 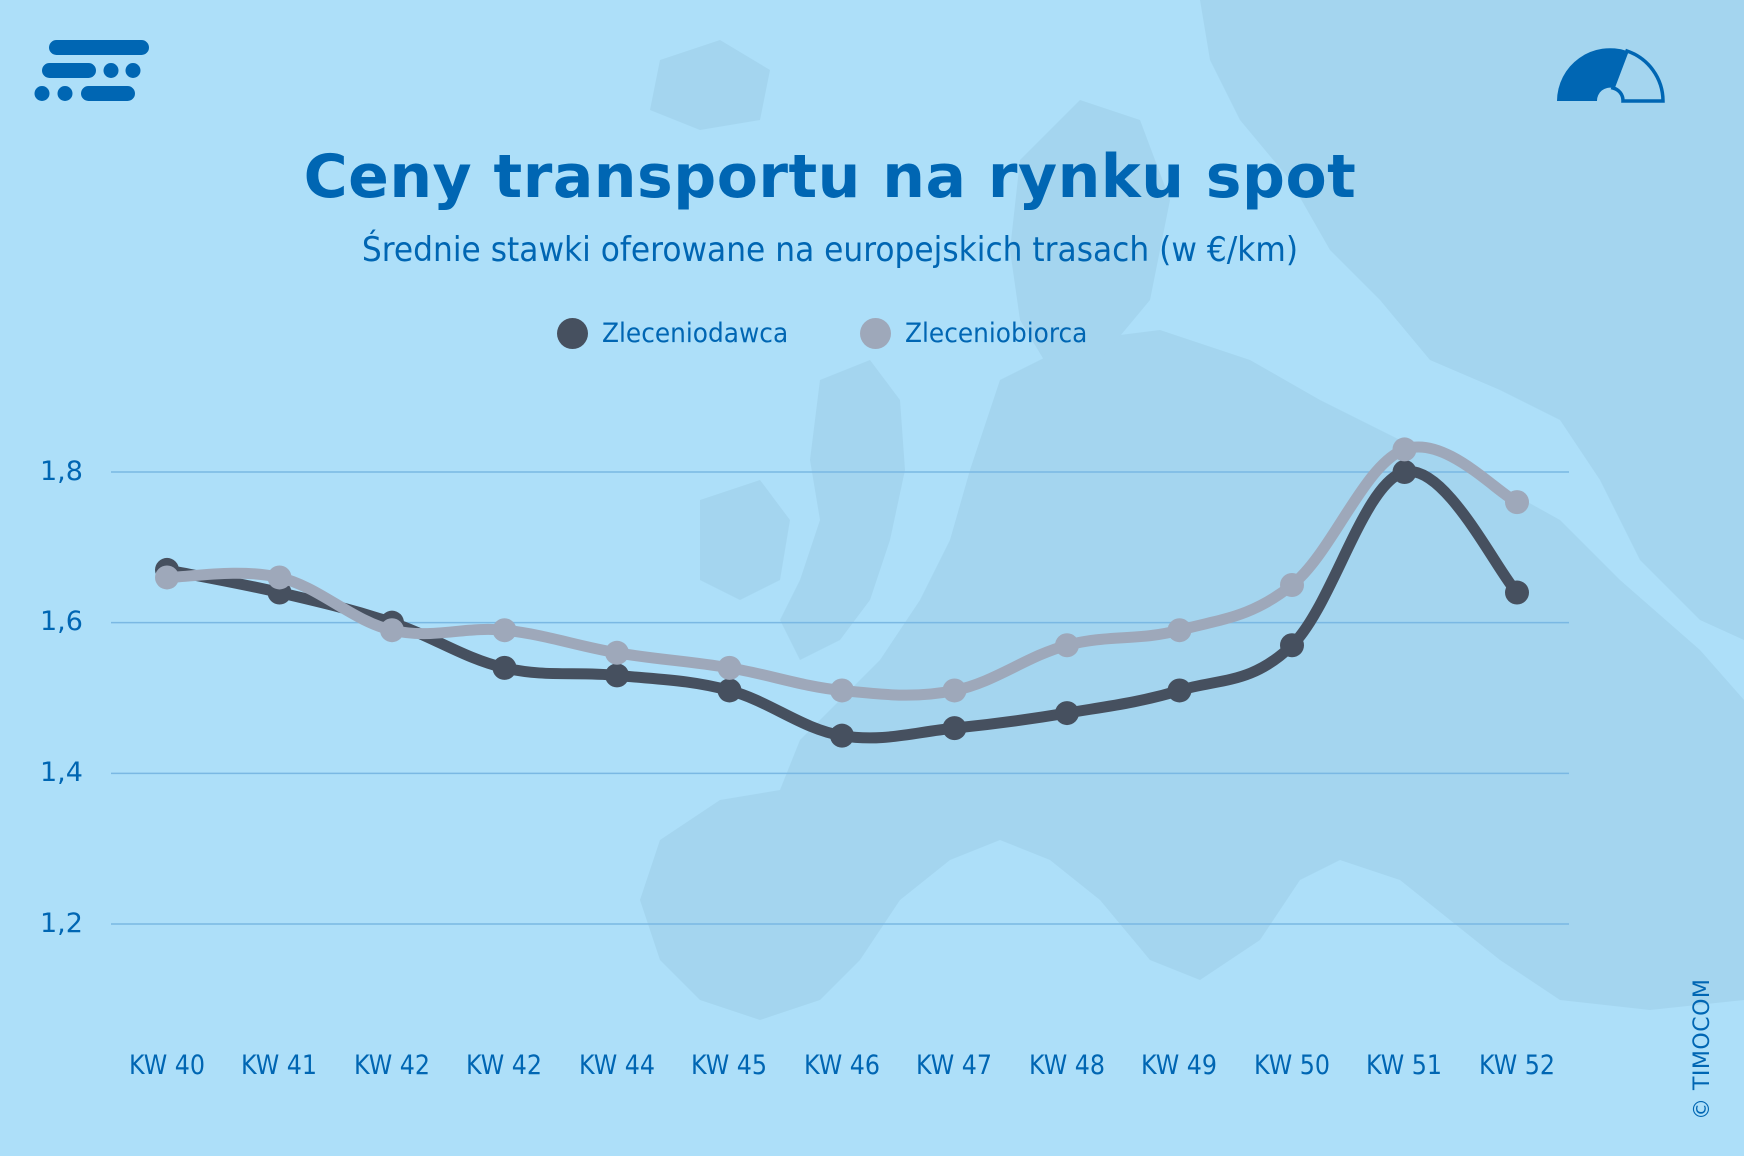 I want to click on x-tick-label: KW 48, so click(x=1067, y=1065).